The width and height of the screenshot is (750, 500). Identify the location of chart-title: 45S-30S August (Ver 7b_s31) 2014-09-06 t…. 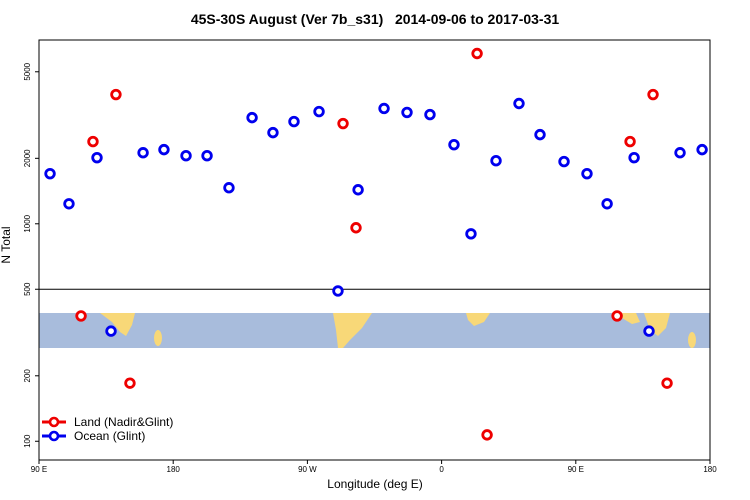
(375, 19).